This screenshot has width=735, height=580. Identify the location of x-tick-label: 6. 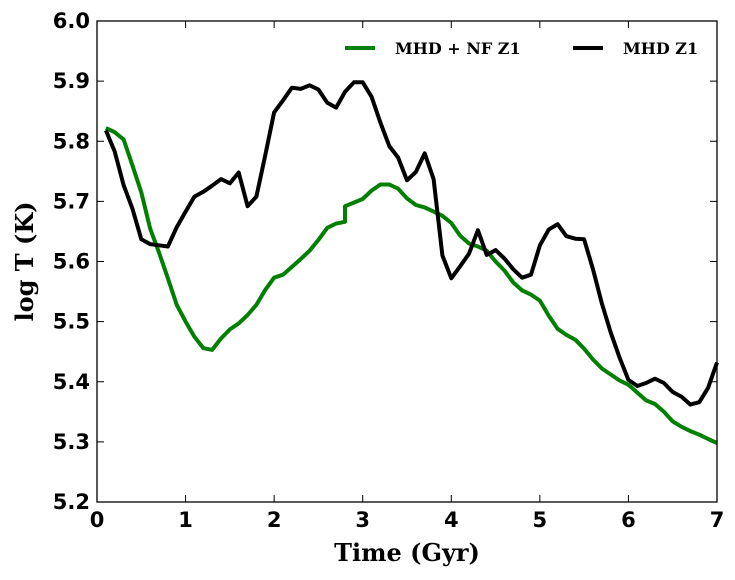
(628, 520).